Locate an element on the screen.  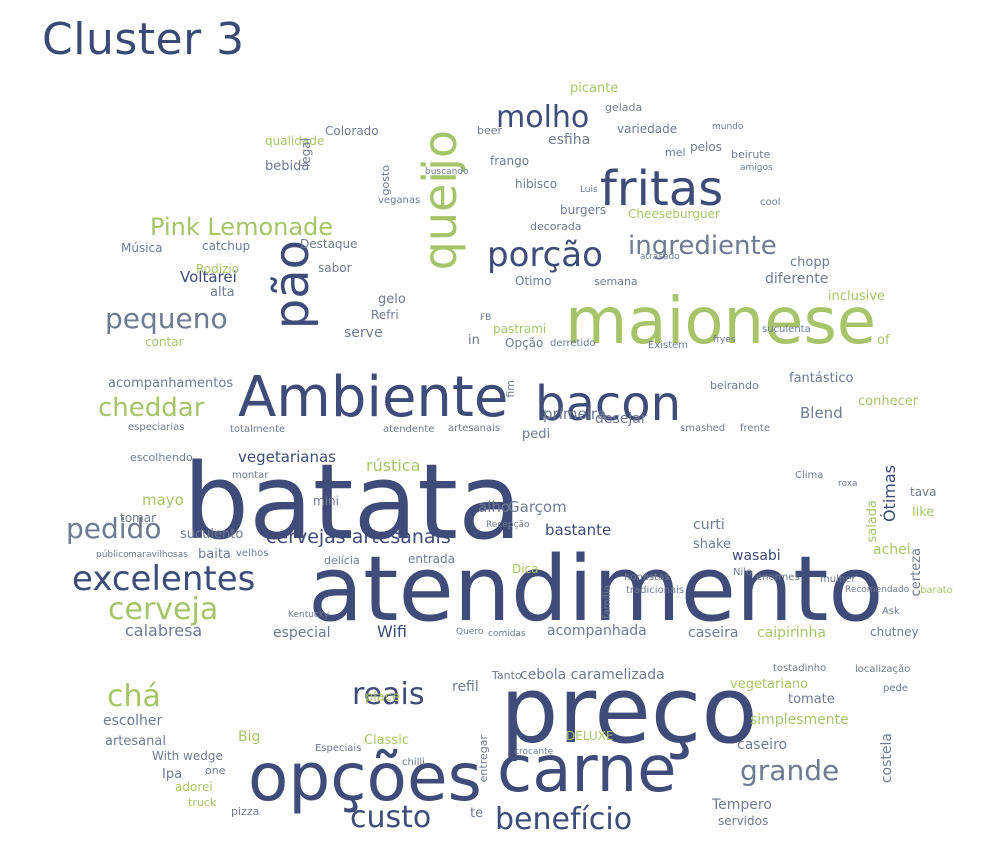
word: tava is located at coordinates (923, 492).